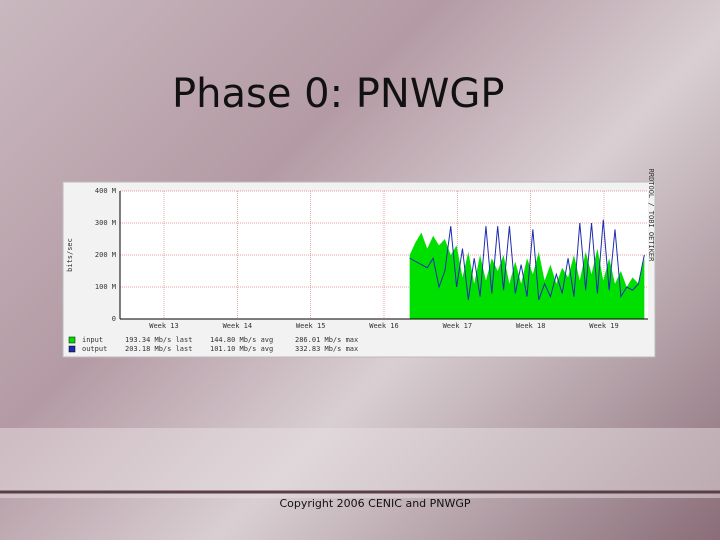 This screenshot has height=544, width=720. What do you see at coordinates (158, 349) in the screenshot?
I see `legend-stat: 203.18 Mb/s last` at bounding box center [158, 349].